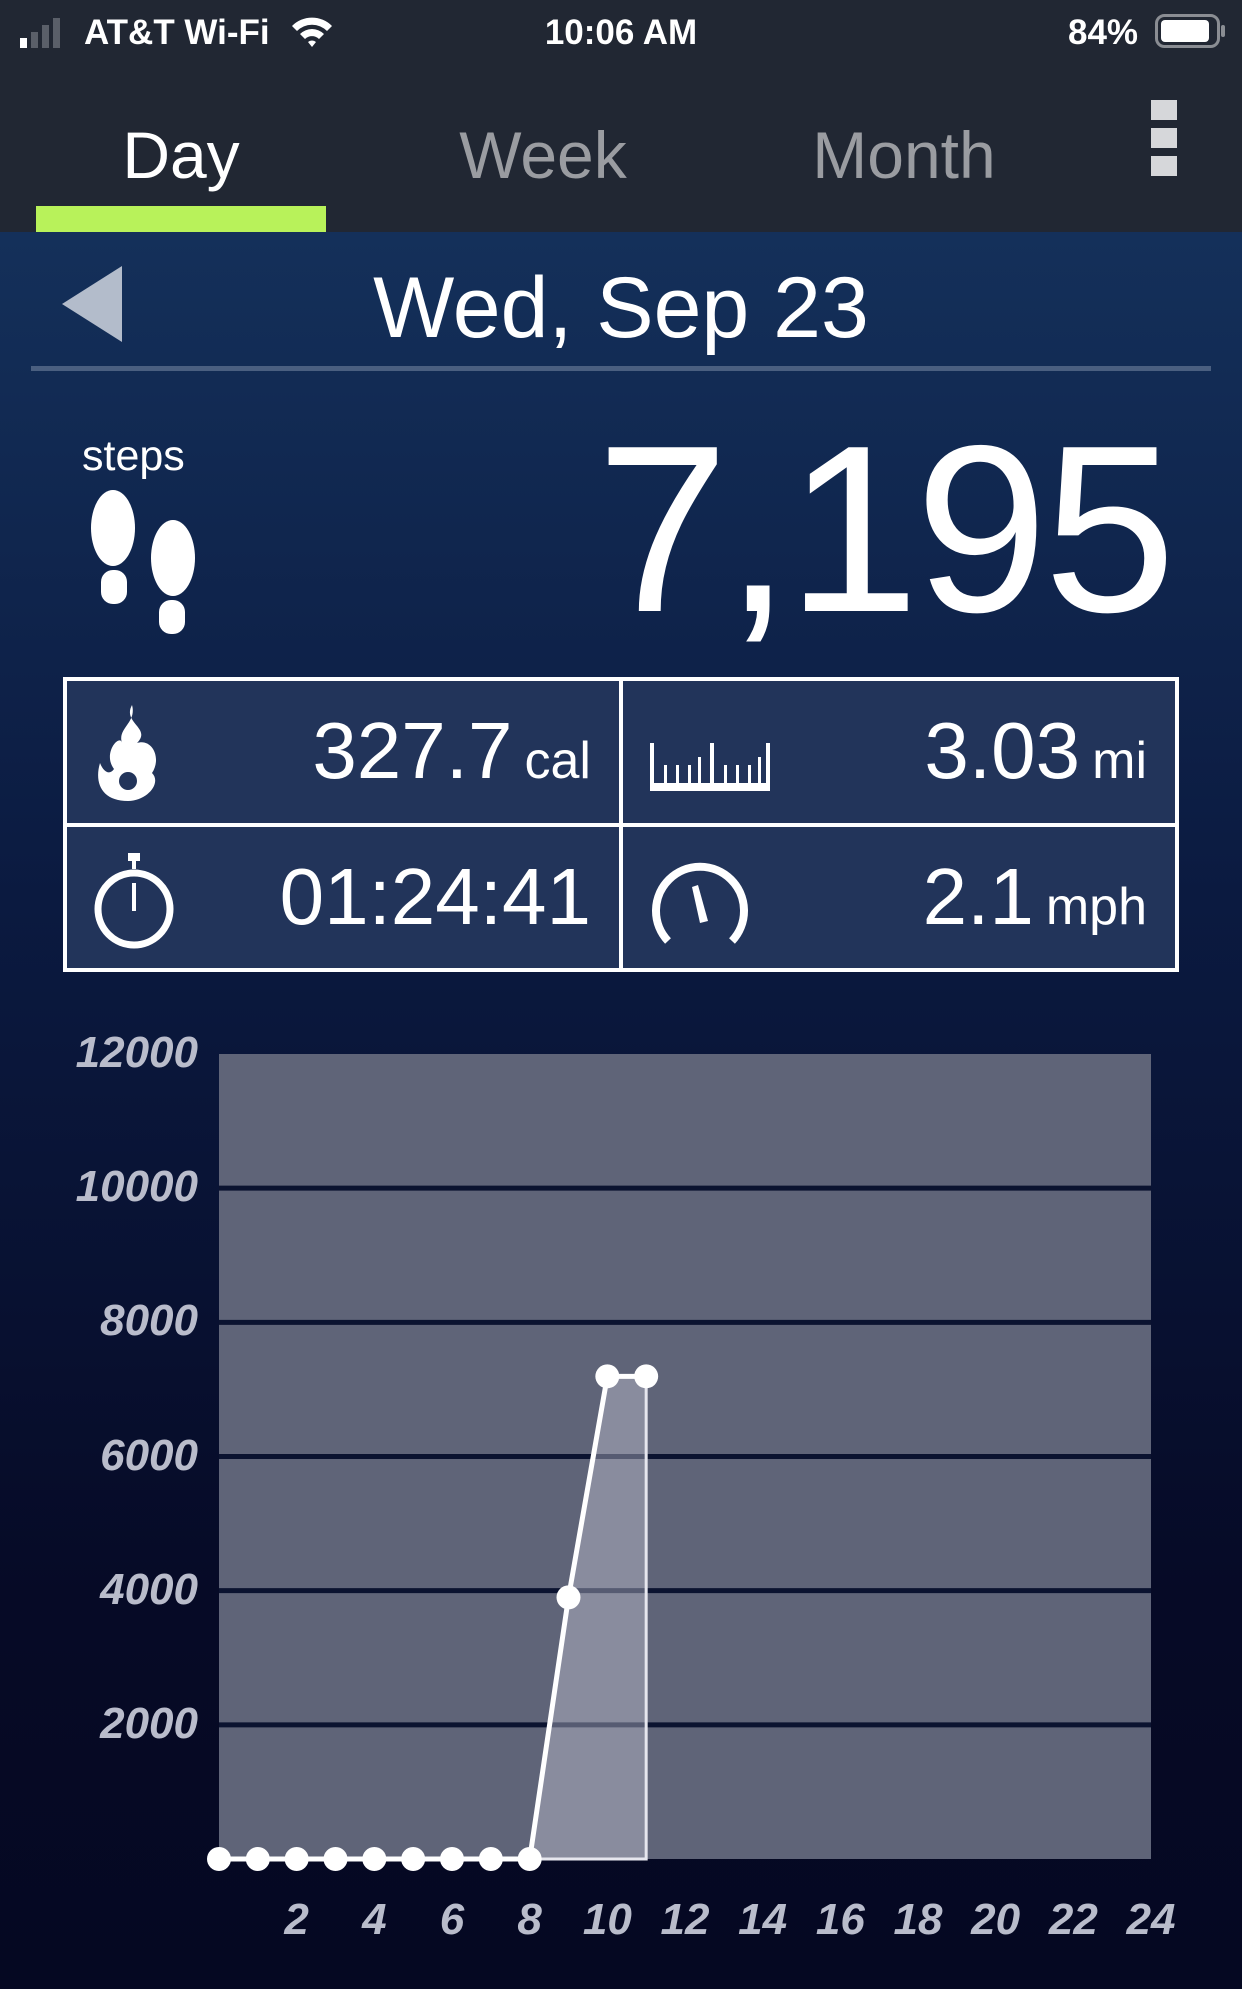 The width and height of the screenshot is (1242, 1989). I want to click on x-tick-label: 24, so click(1151, 1919).